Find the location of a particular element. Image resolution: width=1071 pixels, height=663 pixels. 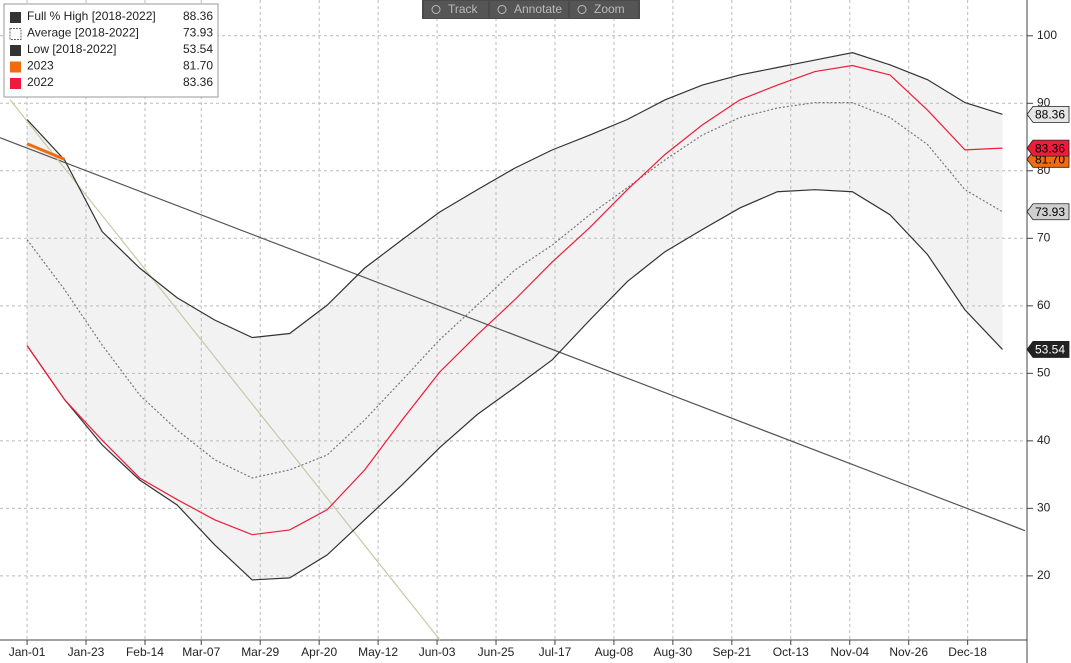

toolbar-button-label: Track is located at coordinates (463, 9).